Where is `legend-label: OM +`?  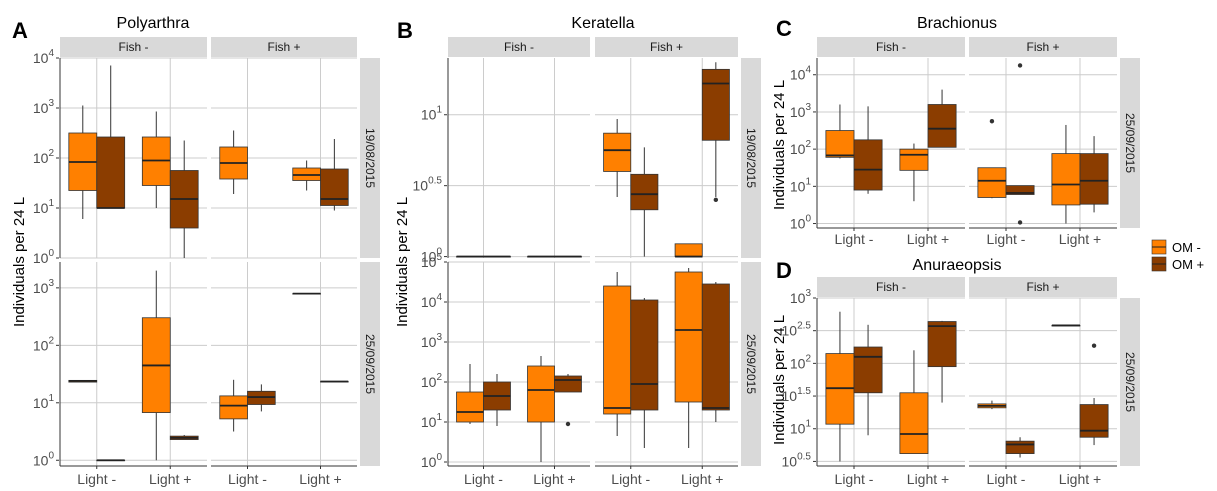 legend-label: OM + is located at coordinates (1188, 264).